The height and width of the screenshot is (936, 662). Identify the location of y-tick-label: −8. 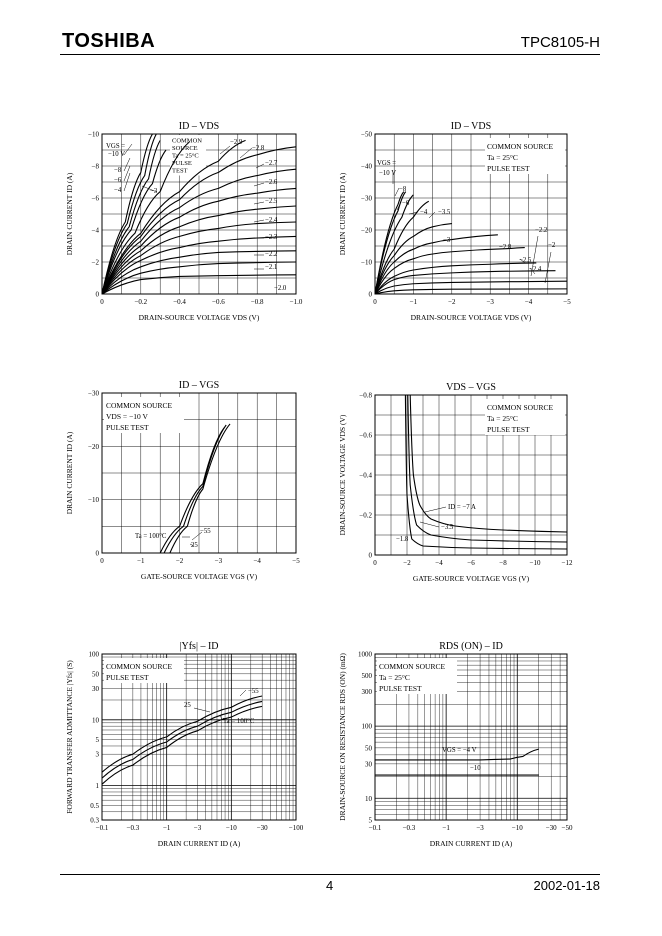
(96, 167).